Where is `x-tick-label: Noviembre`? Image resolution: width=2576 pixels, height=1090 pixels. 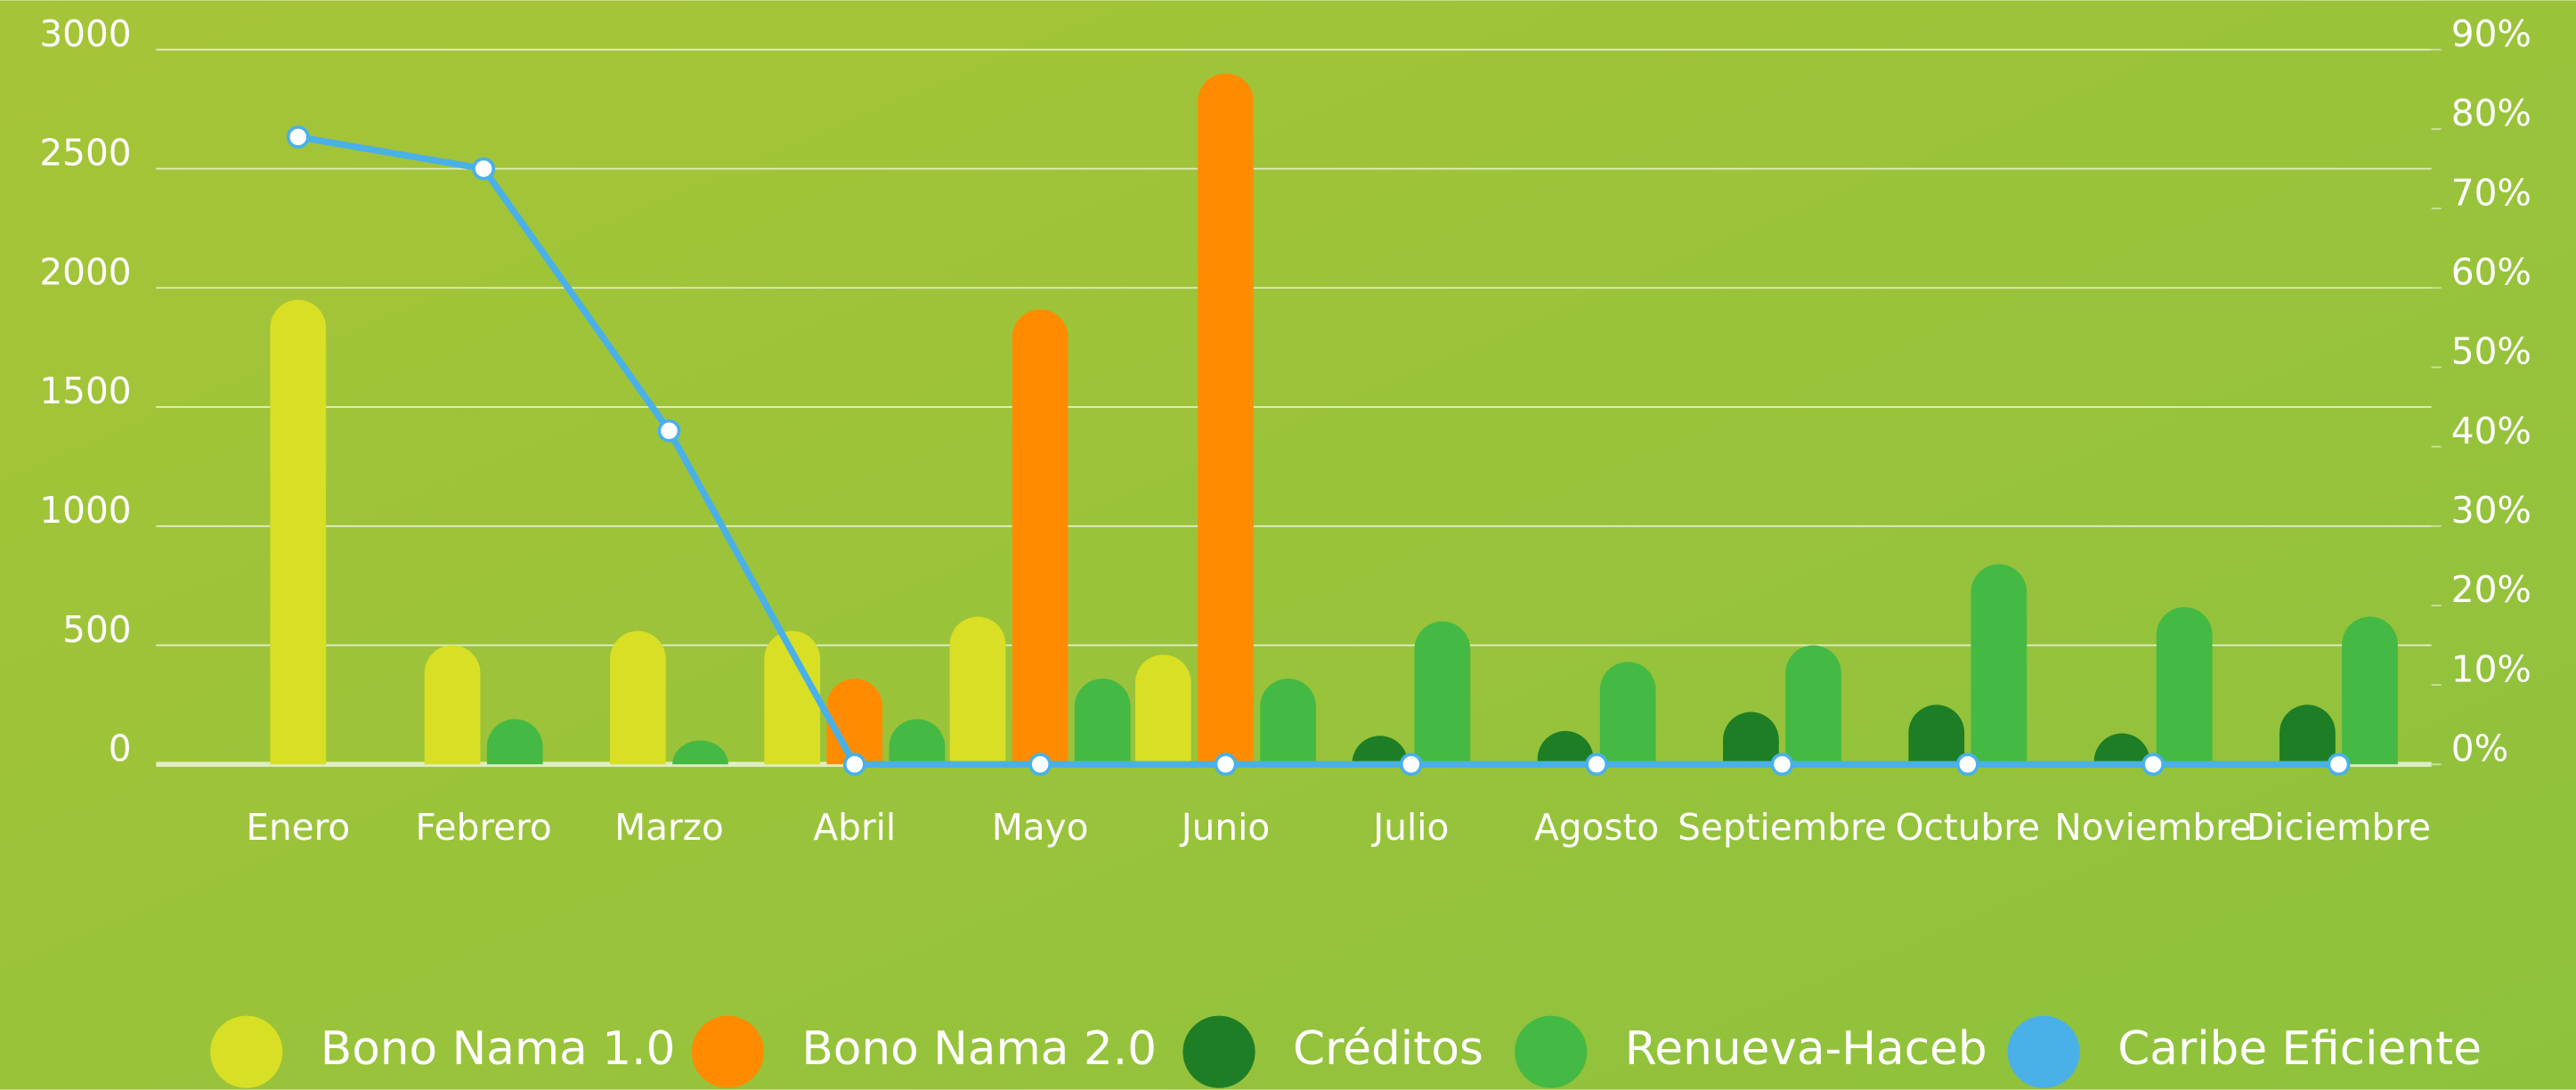 x-tick-label: Noviembre is located at coordinates (2152, 827).